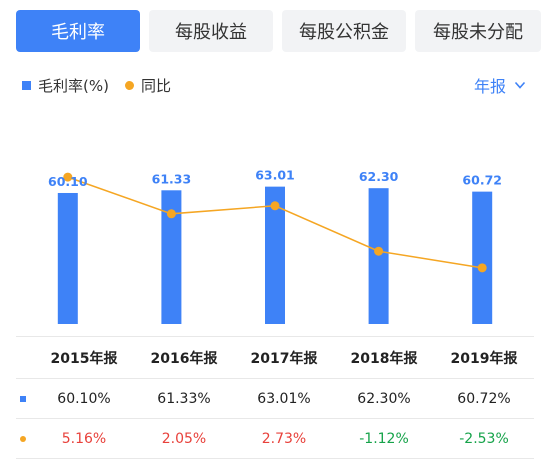  Describe the element at coordinates (279, 31) in the screenshot. I see `metric-tabs: 毛利率 每股收益 每股公积金 每股未分配` at that location.